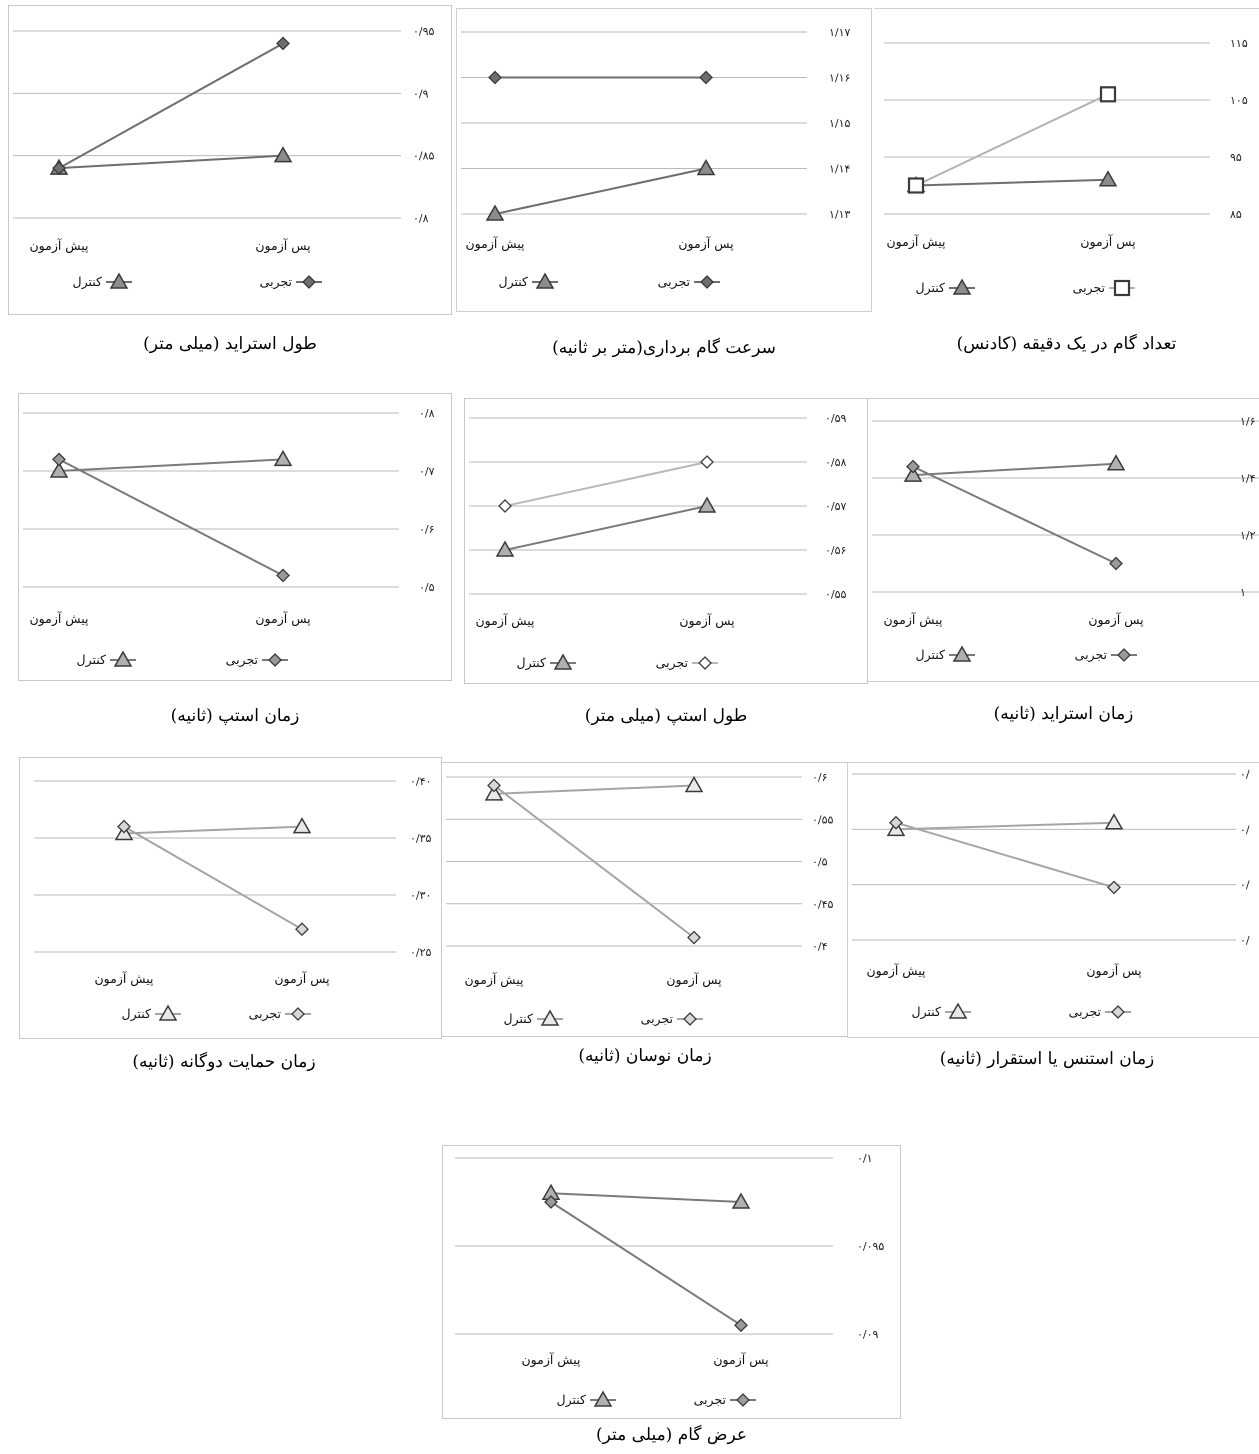 This screenshot has height=1454, width=1259. Describe the element at coordinates (836, 506) in the screenshot. I see `y-tick-label: ۰/۵۷` at that location.